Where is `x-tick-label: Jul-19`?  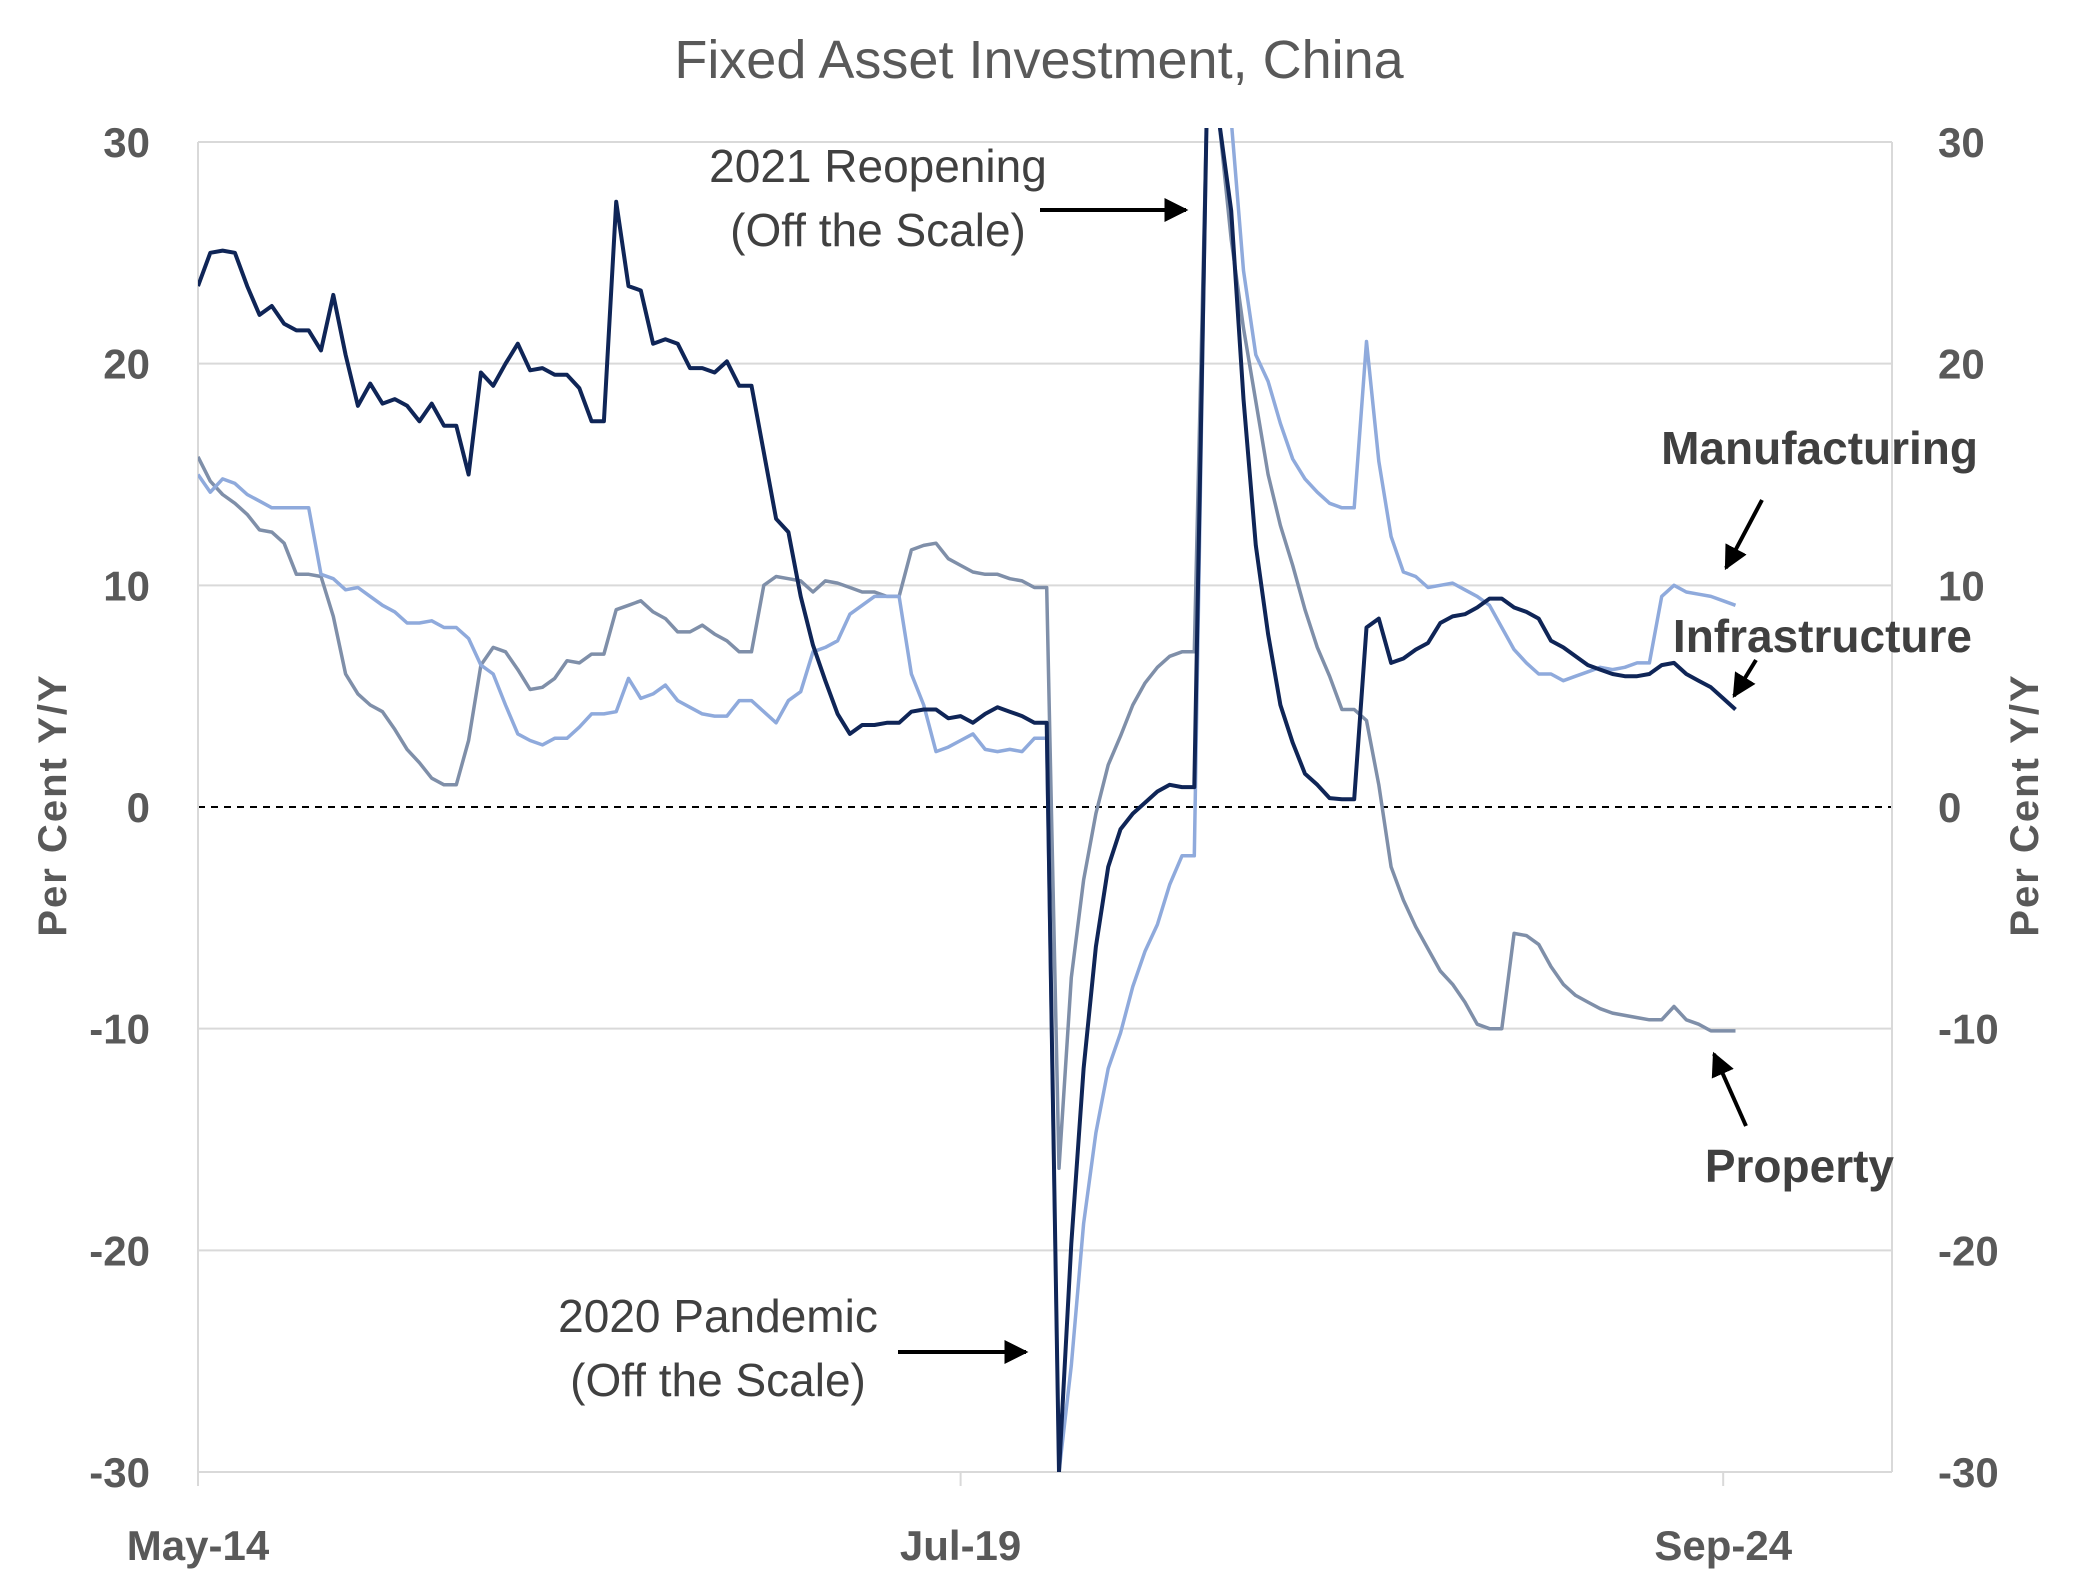 x-tick-label: Jul-19 is located at coordinates (960, 1545).